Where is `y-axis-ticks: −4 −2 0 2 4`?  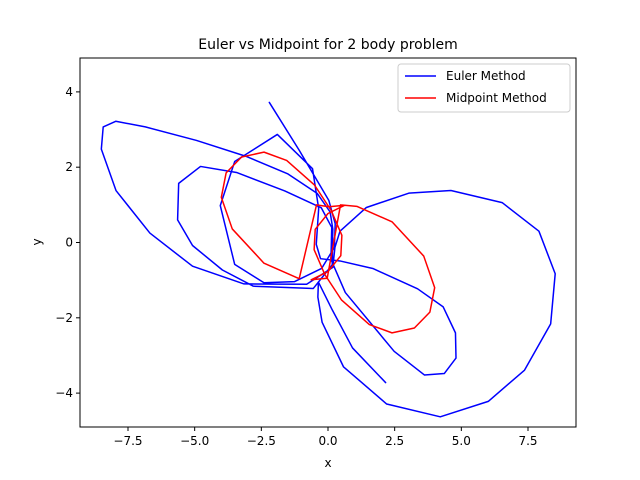 y-axis-ticks: −4 −2 0 2 4 is located at coordinates (67, 242).